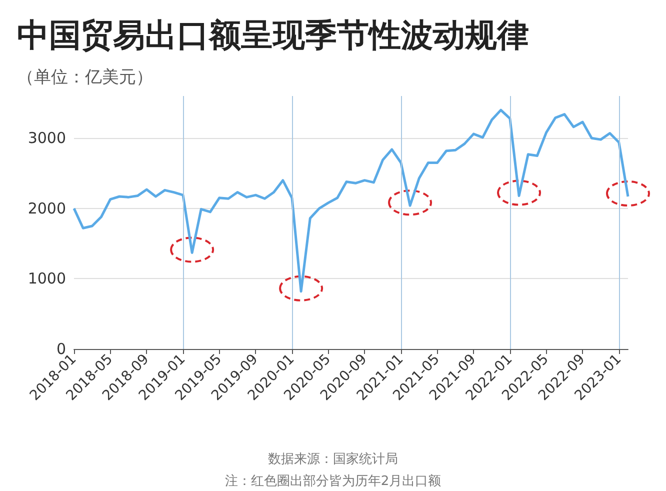  What do you see at coordinates (47, 138) in the screenshot?
I see `y-tick-label: 3000` at bounding box center [47, 138].